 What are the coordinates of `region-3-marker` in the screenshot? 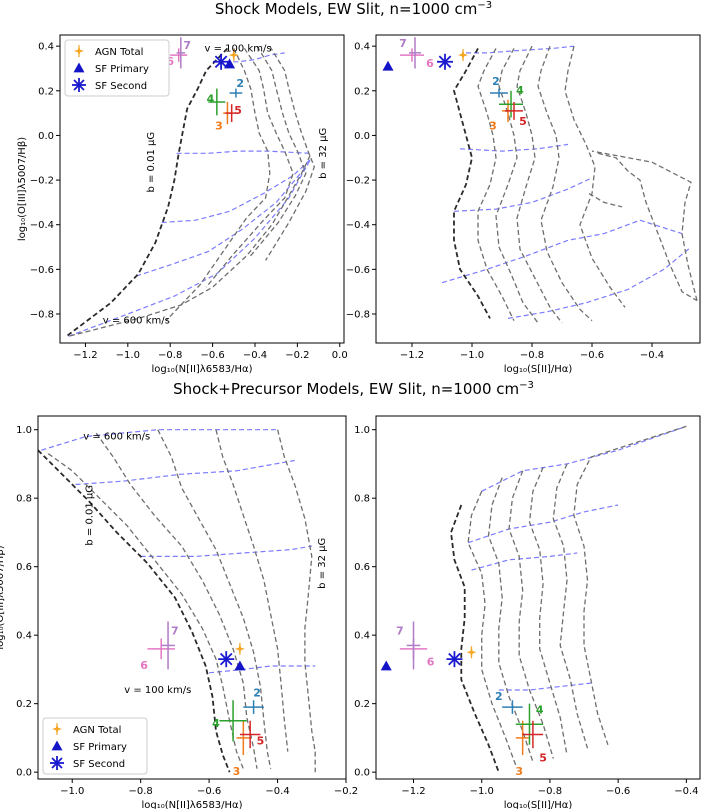 It's located at (522, 738).